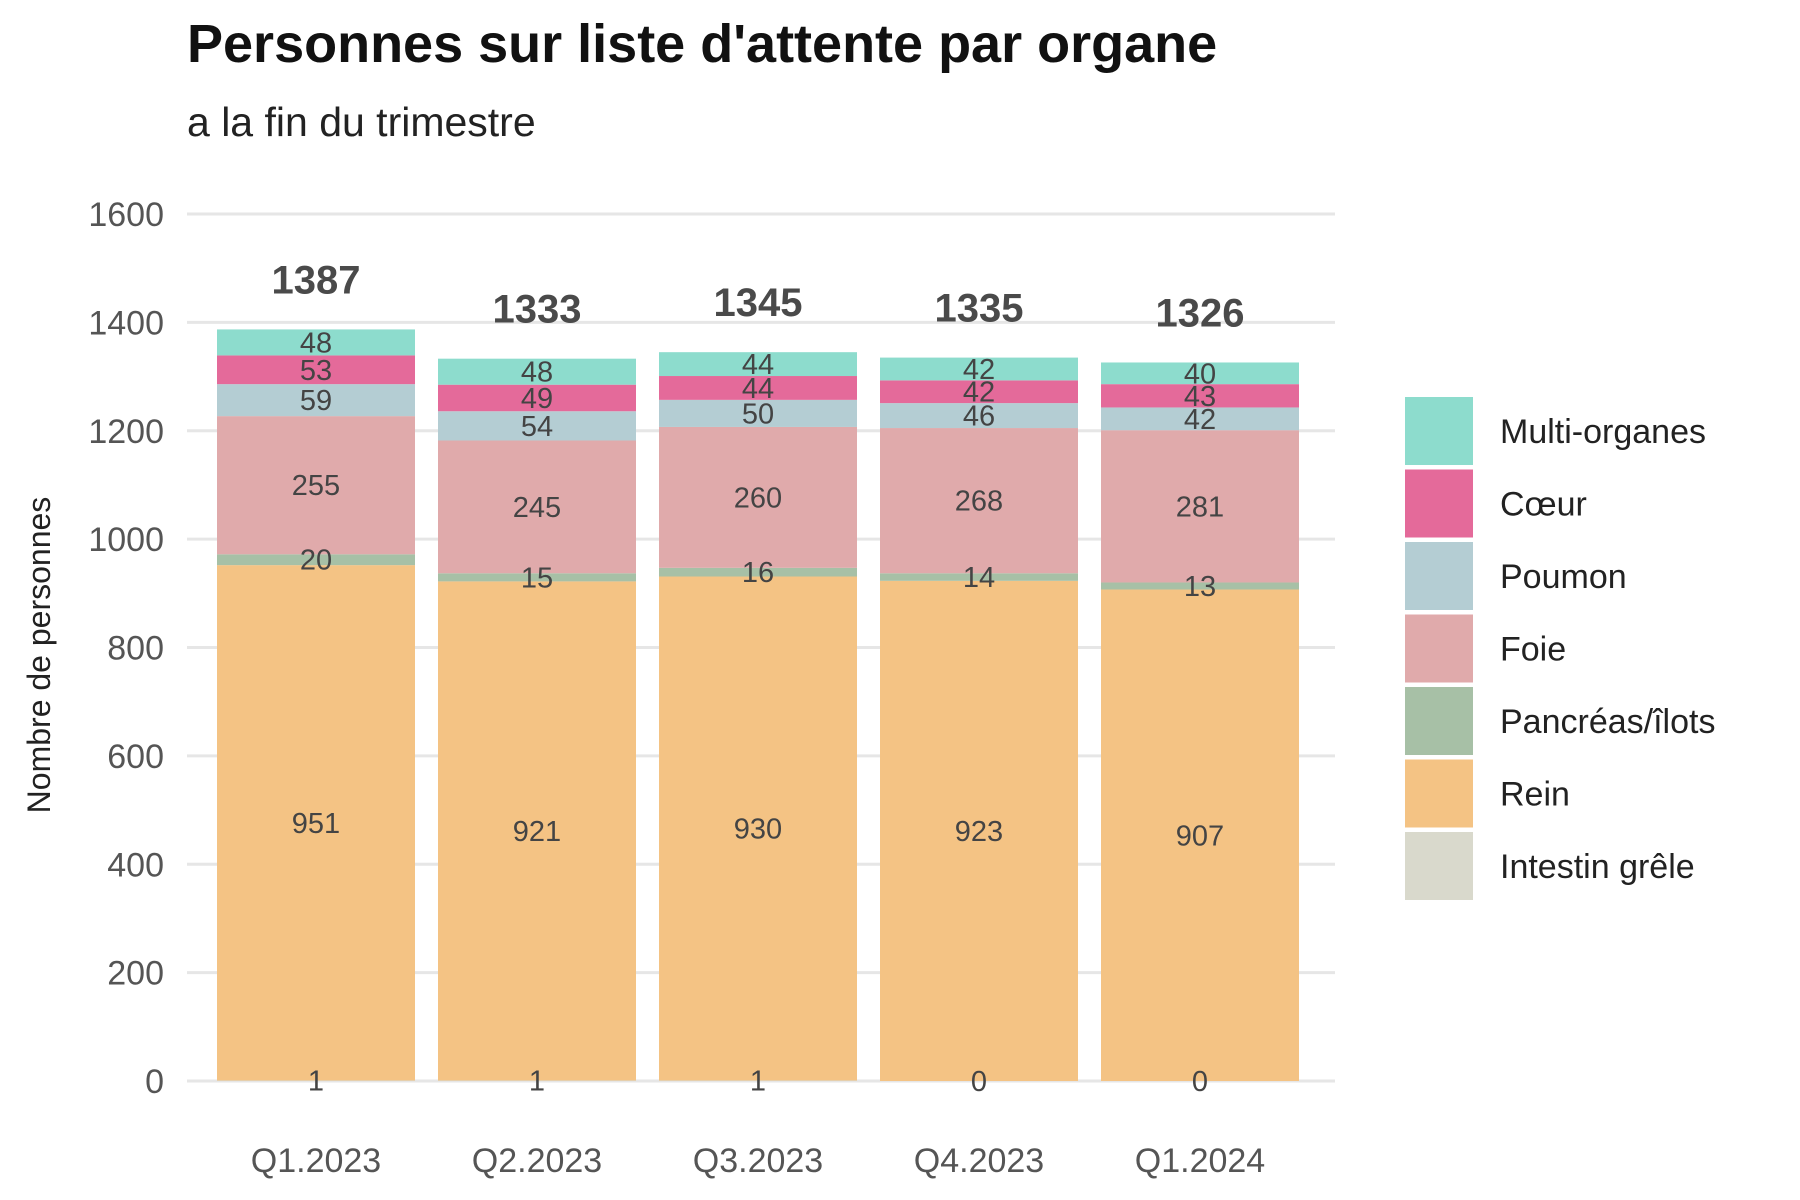  I want to click on segment-value-label: 16, so click(758, 573).